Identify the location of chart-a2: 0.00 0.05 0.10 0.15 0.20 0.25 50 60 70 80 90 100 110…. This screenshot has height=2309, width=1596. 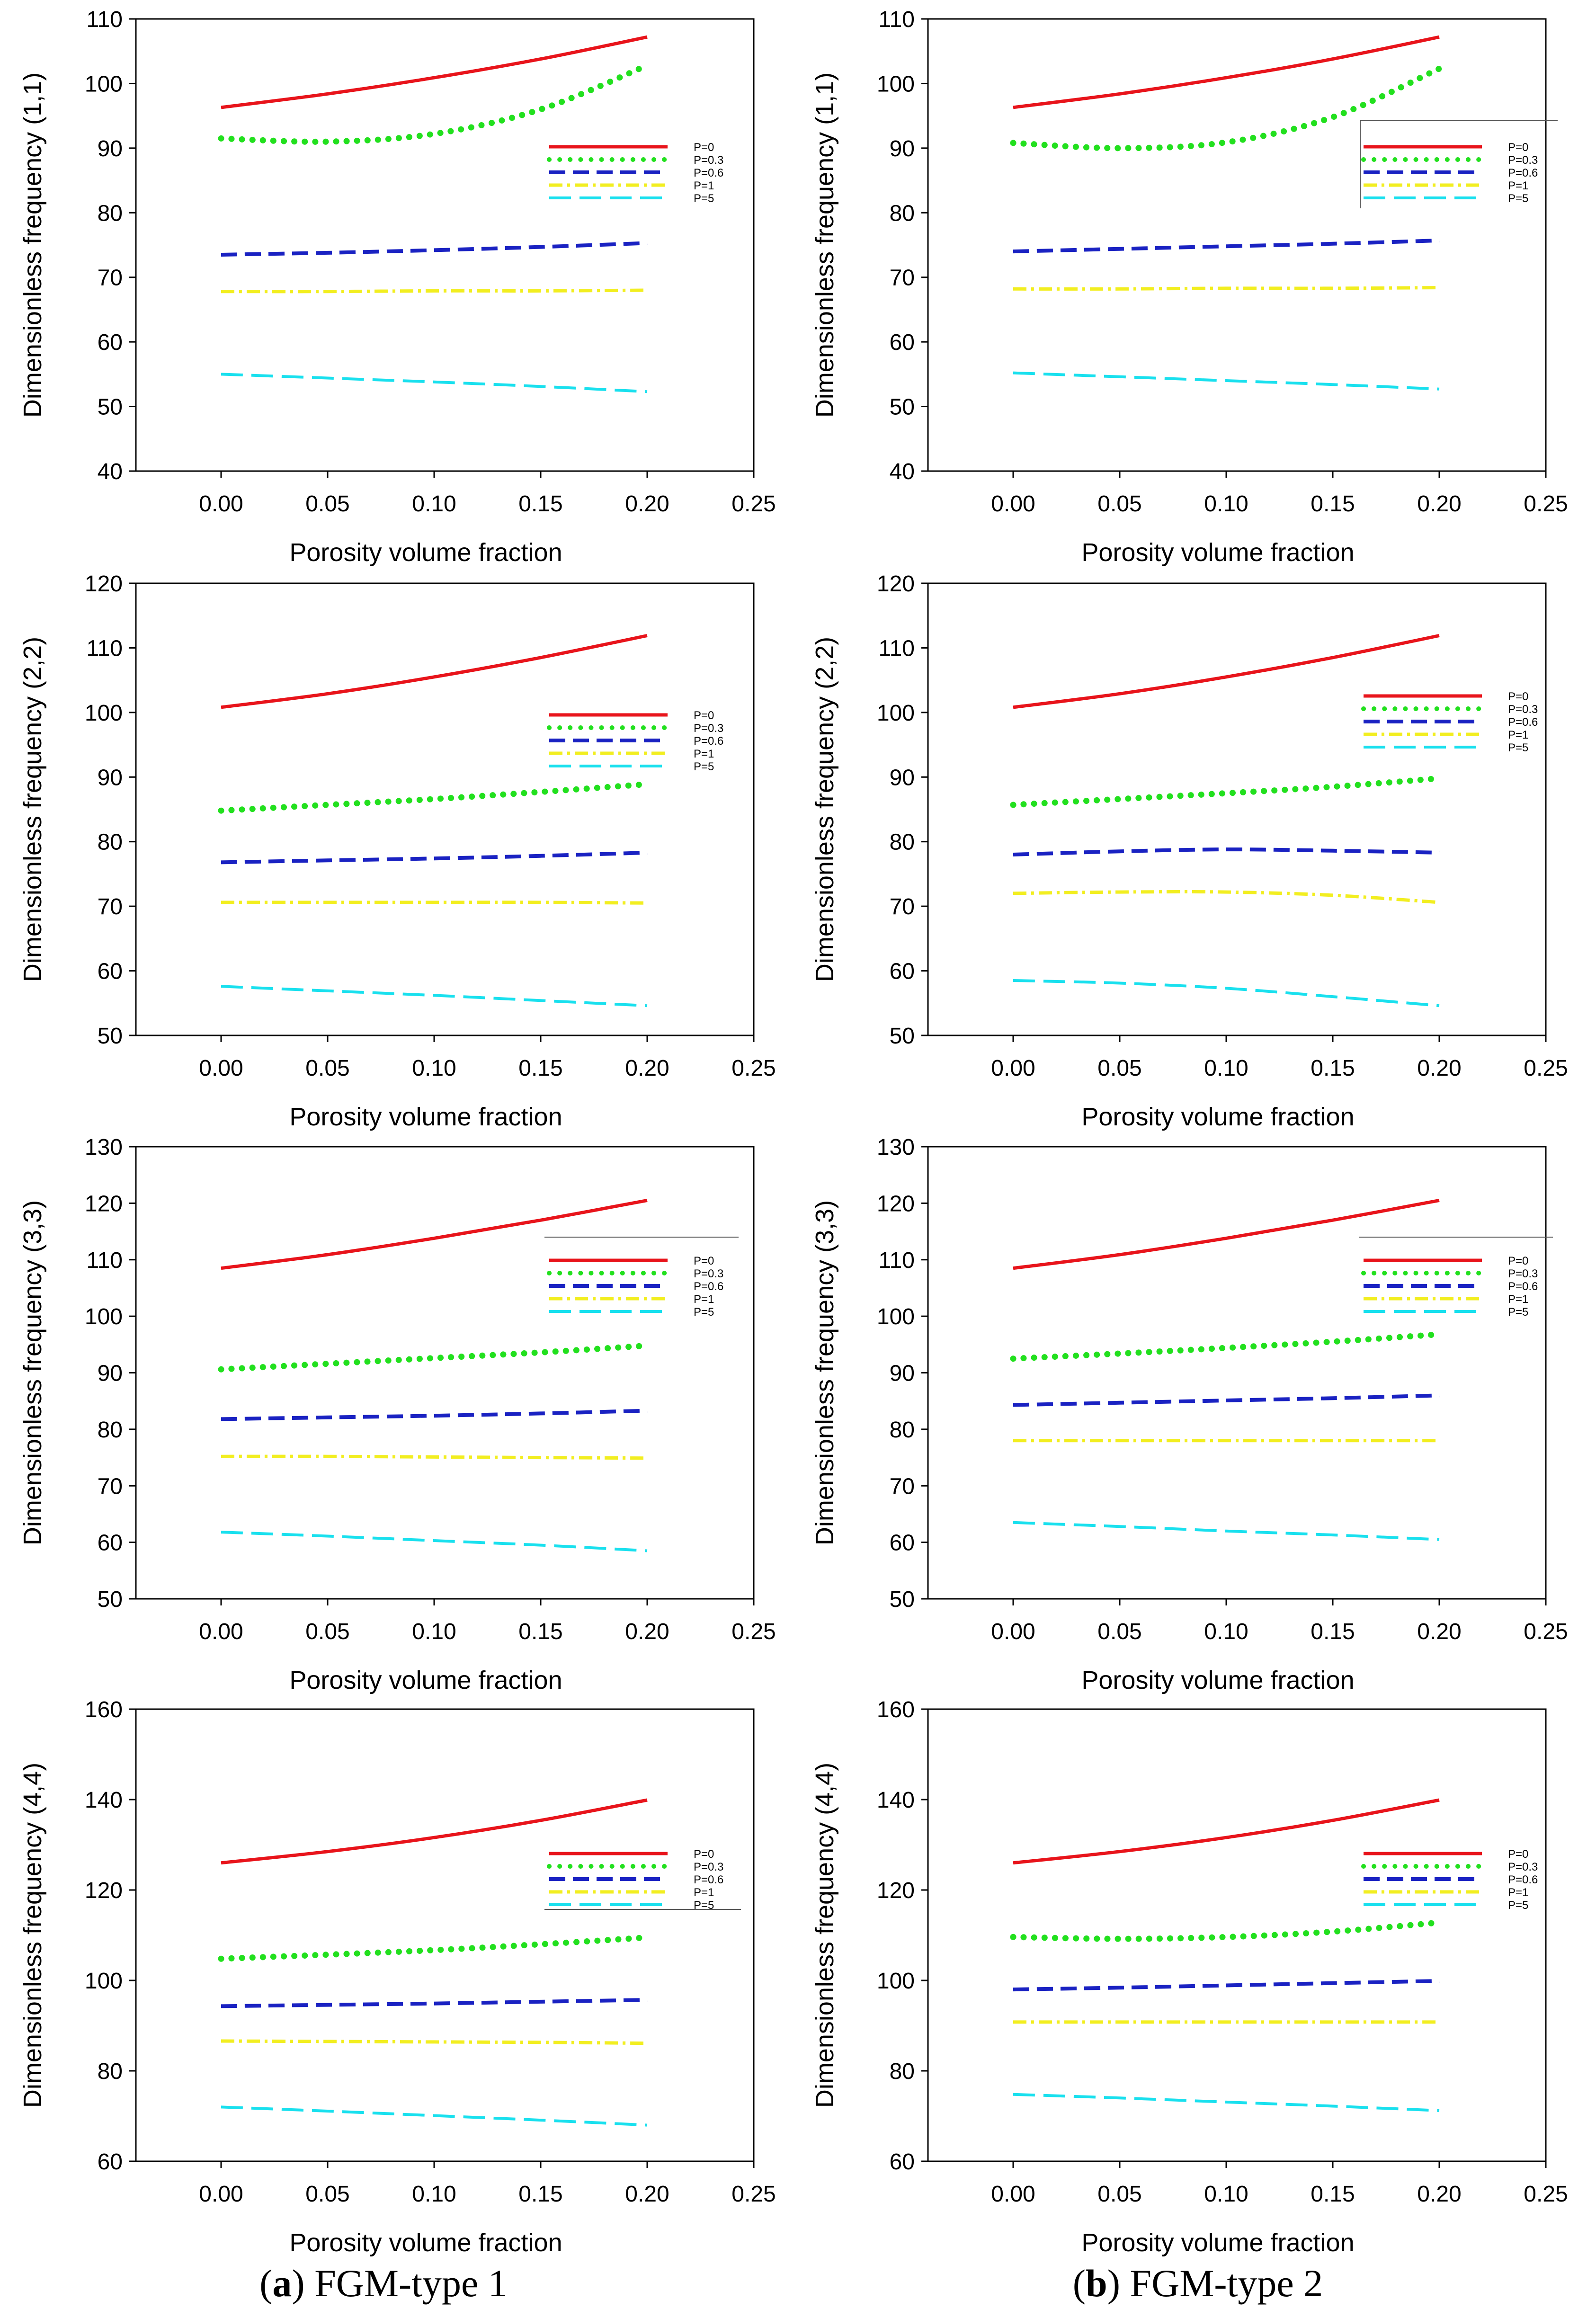
(397, 851).